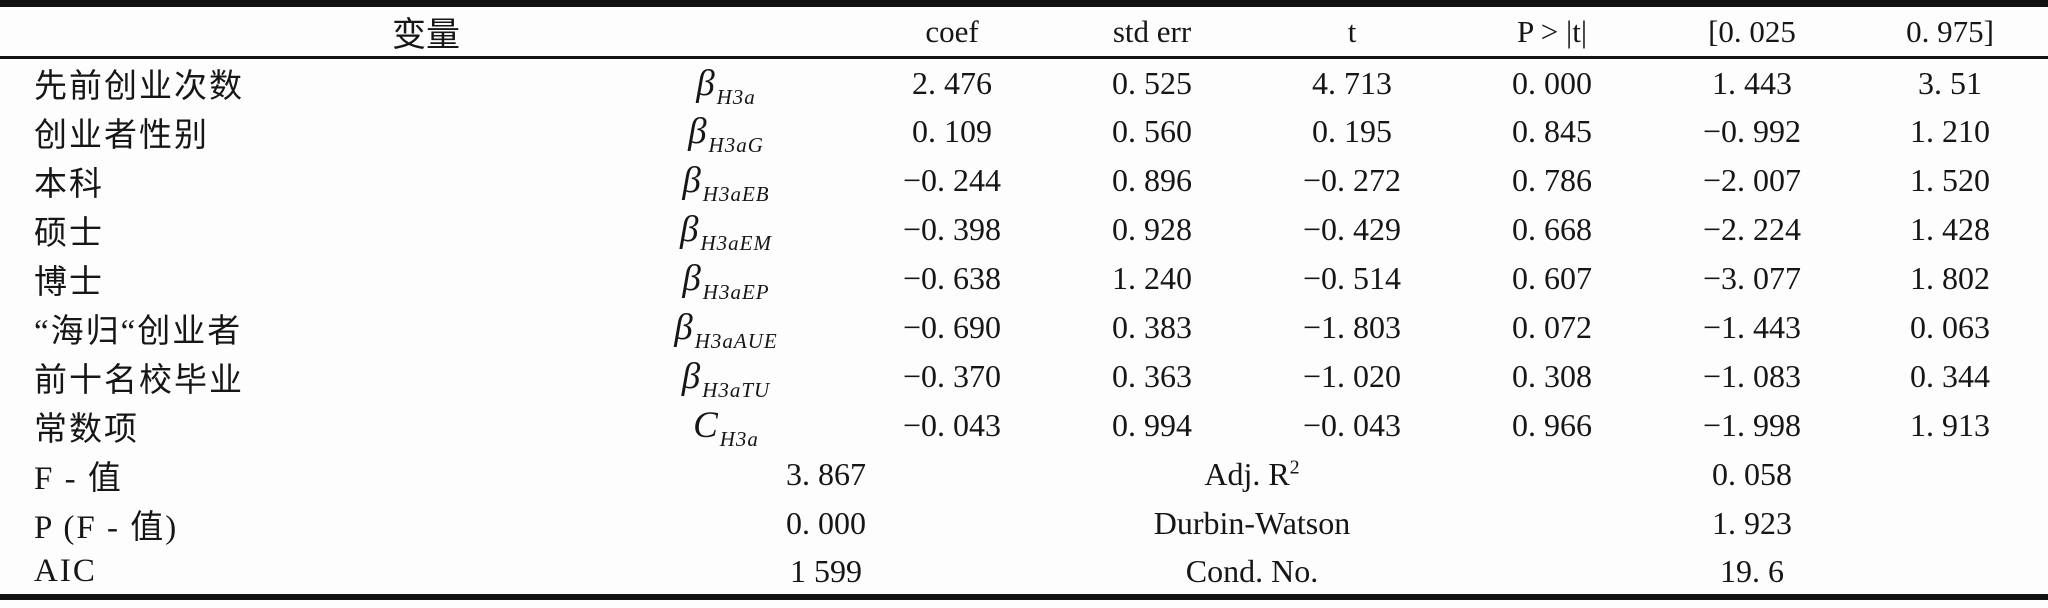  What do you see at coordinates (139, 87) in the screenshot?
I see `variable-name-cell: 先前创业次数` at bounding box center [139, 87].